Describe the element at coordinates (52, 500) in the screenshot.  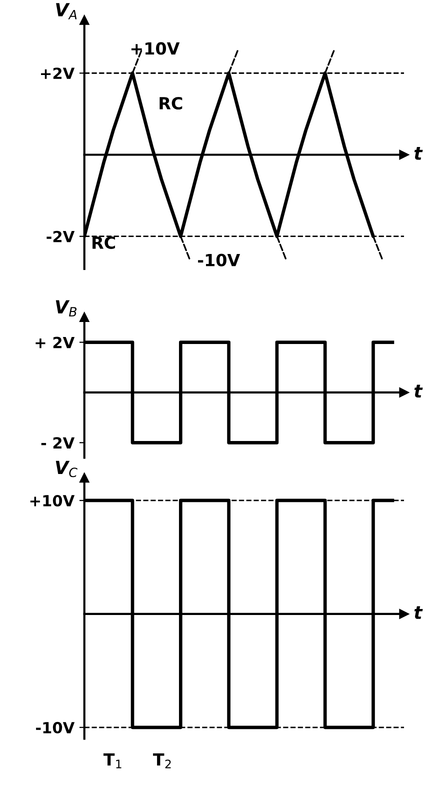
I see `y-tick-label: +10V` at that location.